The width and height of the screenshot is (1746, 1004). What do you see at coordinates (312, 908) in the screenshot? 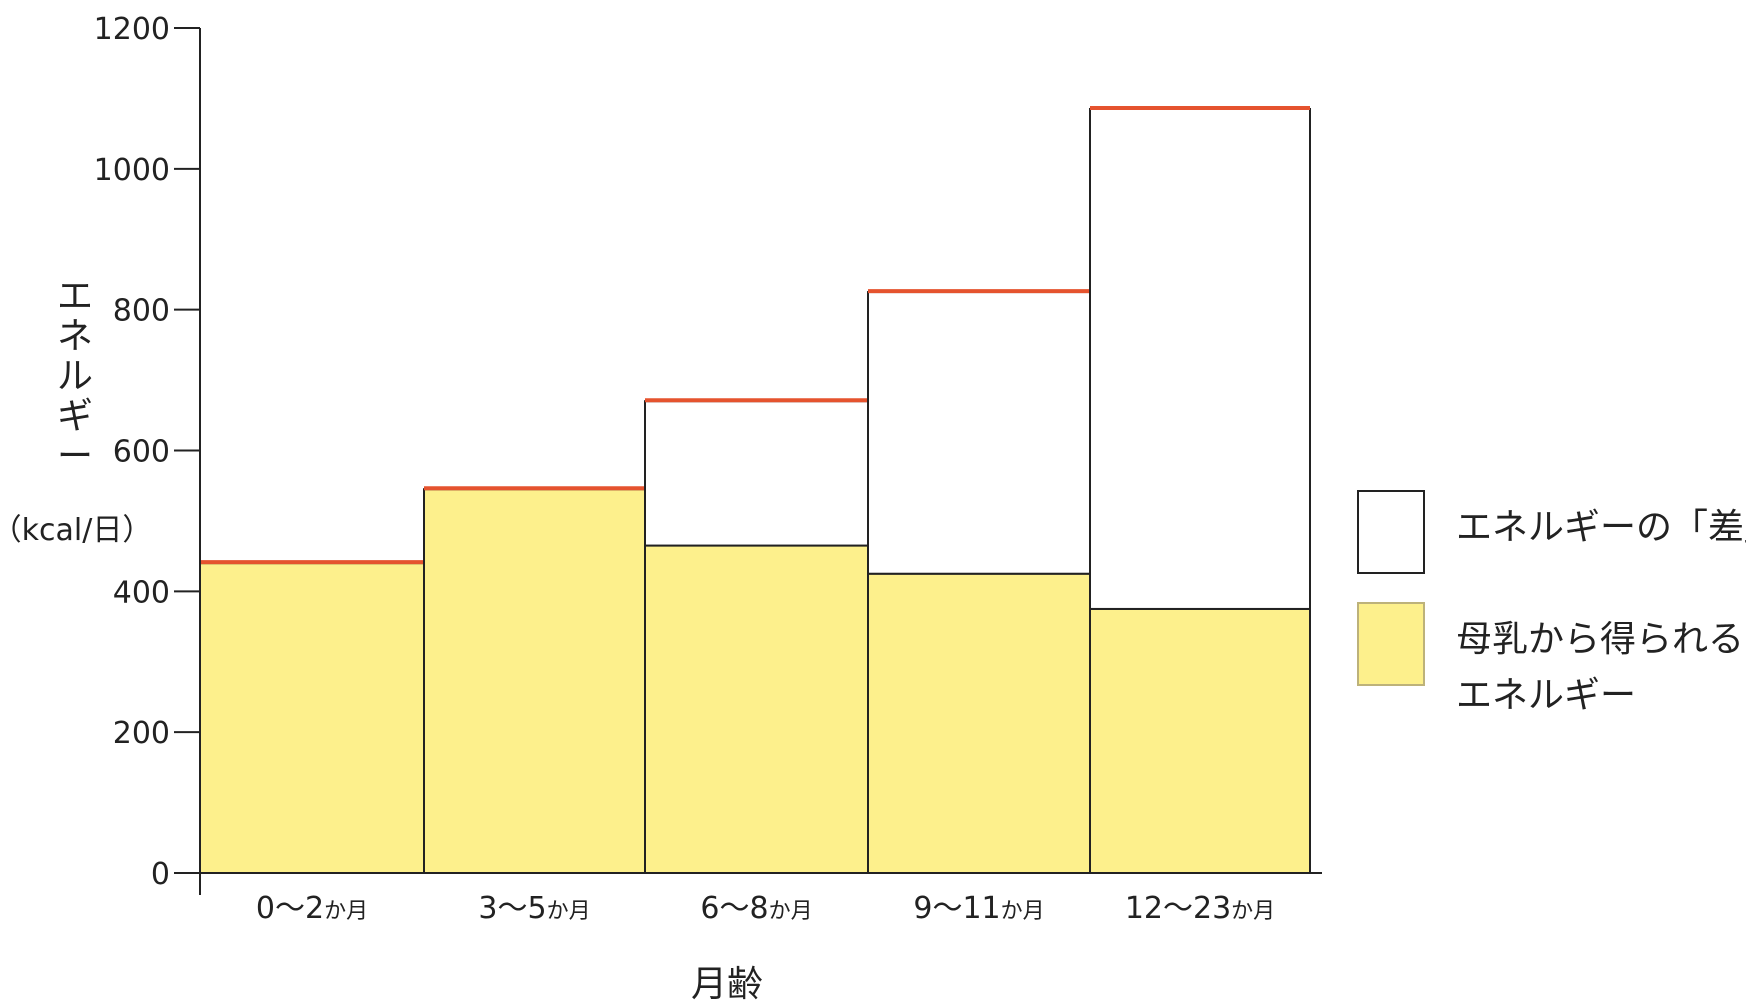
I see `x-tick-label: 0～2か月` at bounding box center [312, 908].